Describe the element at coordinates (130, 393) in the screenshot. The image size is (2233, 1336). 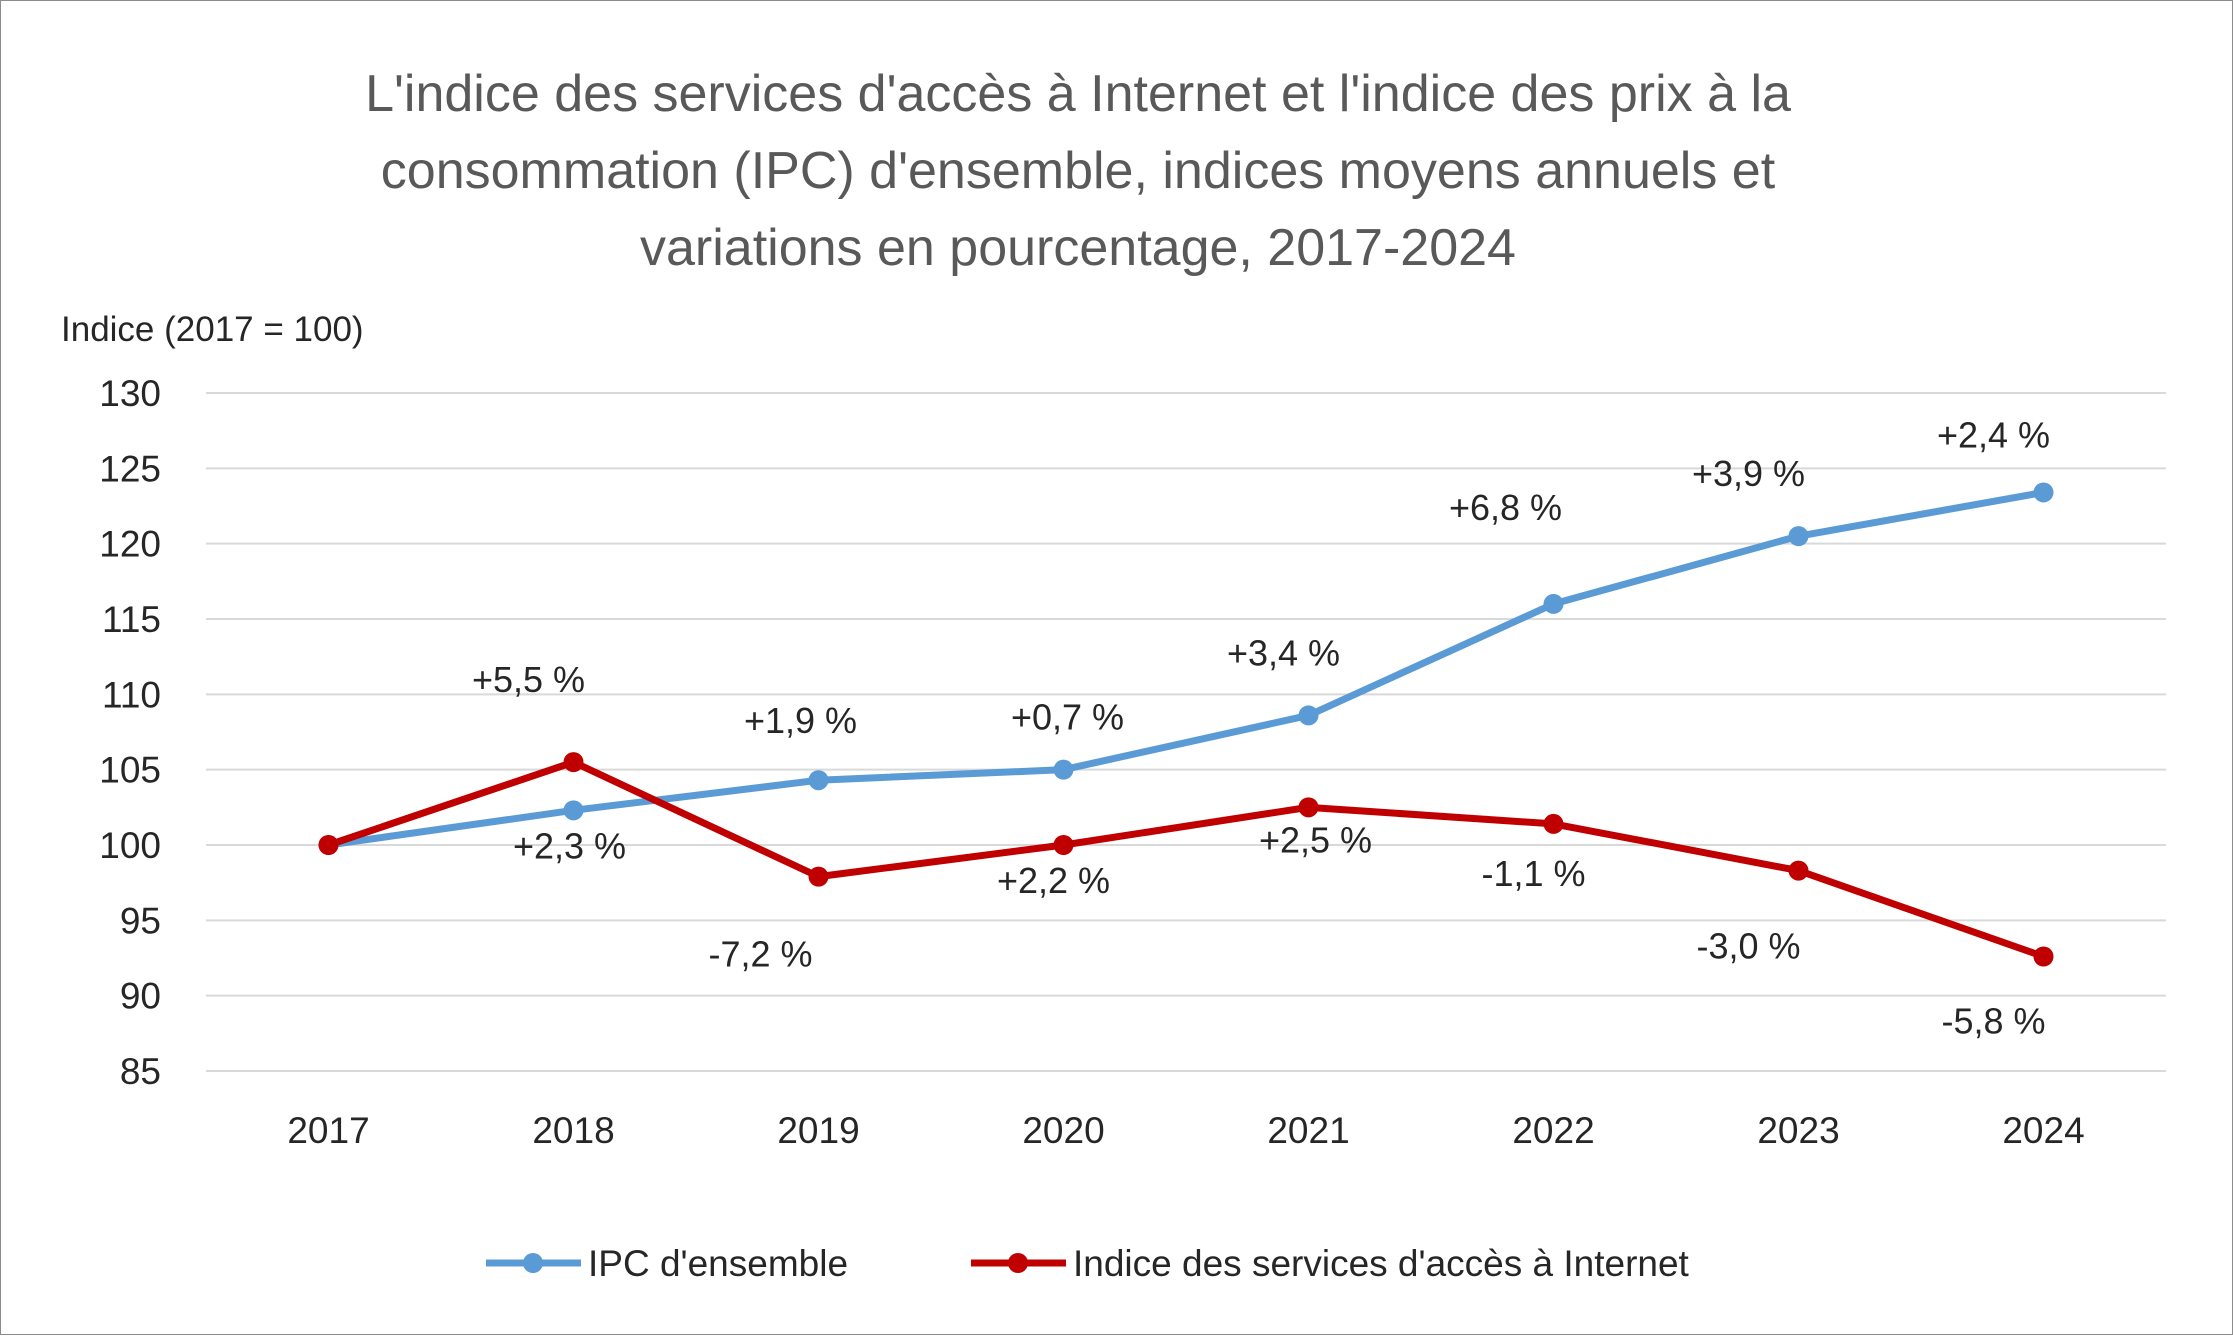
I see `y-tick-label: 130` at that location.